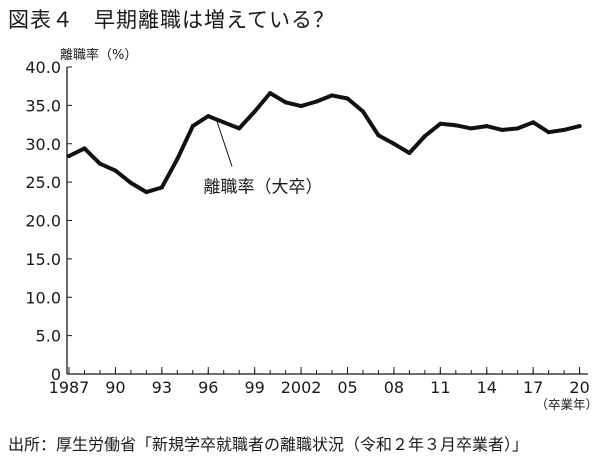  I want to click on x-tick-label: 05, so click(347, 387).